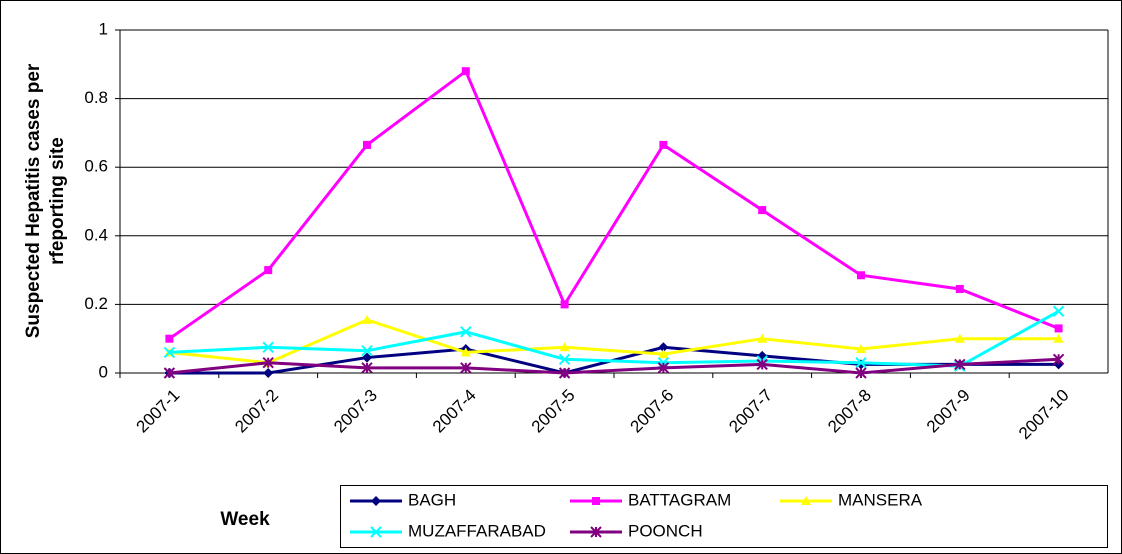 The image size is (1122, 554). I want to click on x-axis-title: Week, so click(245, 519).